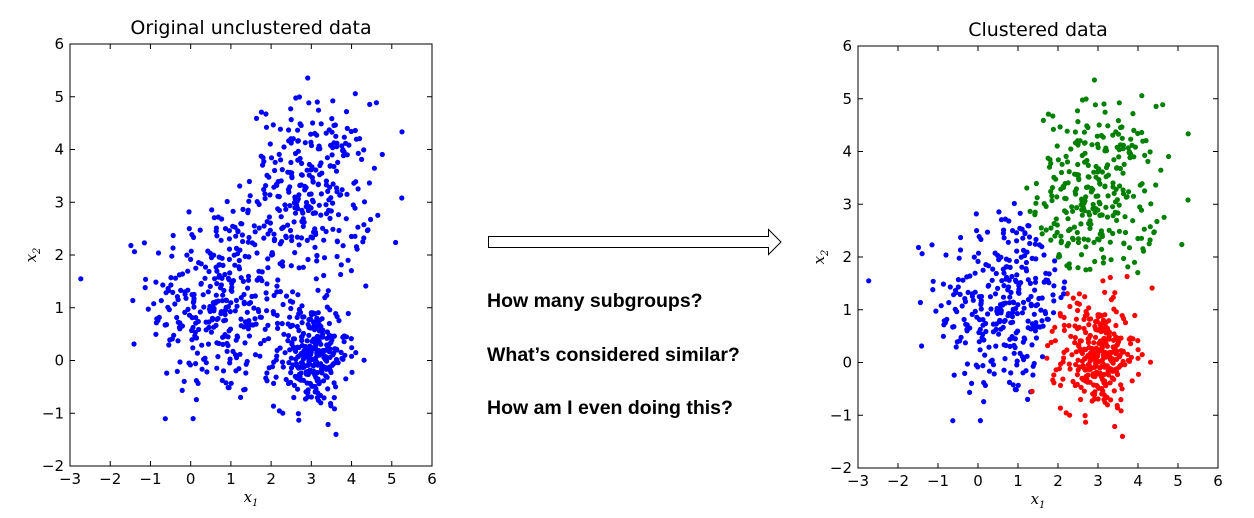  What do you see at coordinates (978, 481) in the screenshot?
I see `x-tick-label: 0` at bounding box center [978, 481].